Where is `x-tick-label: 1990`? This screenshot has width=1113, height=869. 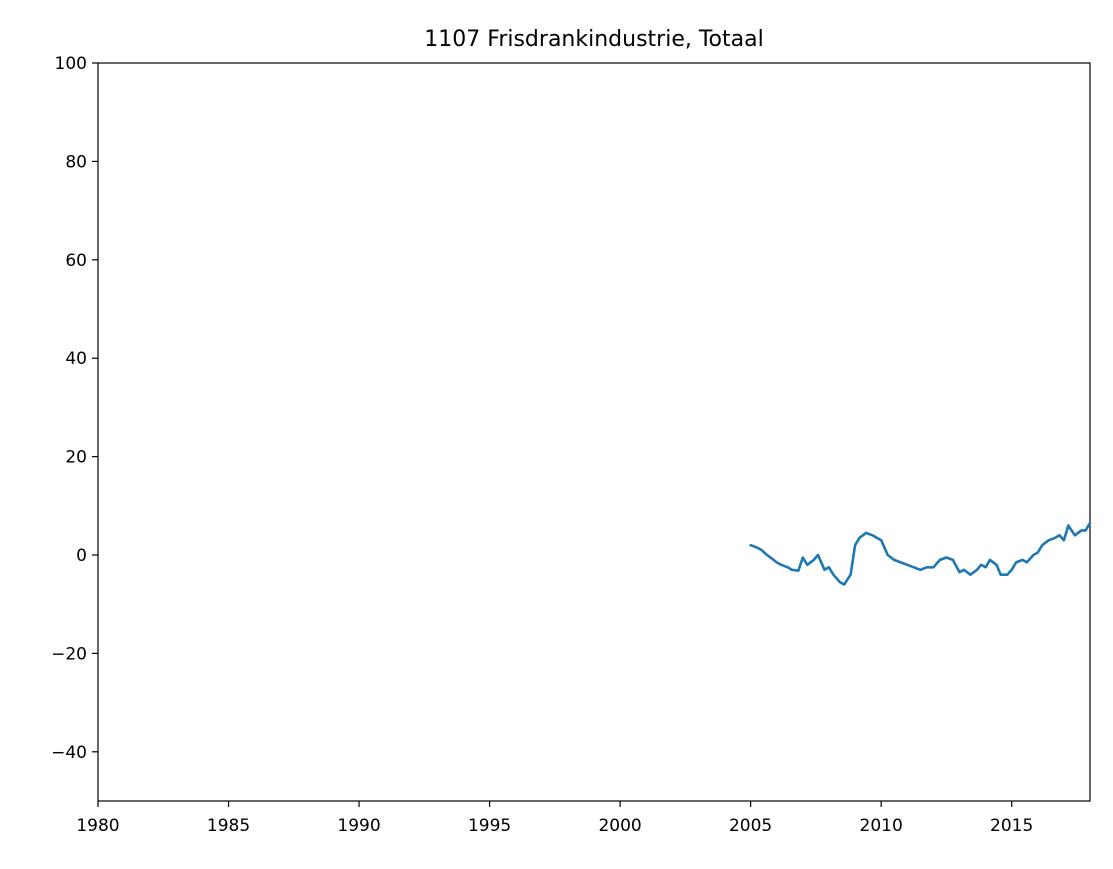 x-tick-label: 1990 is located at coordinates (358, 826).